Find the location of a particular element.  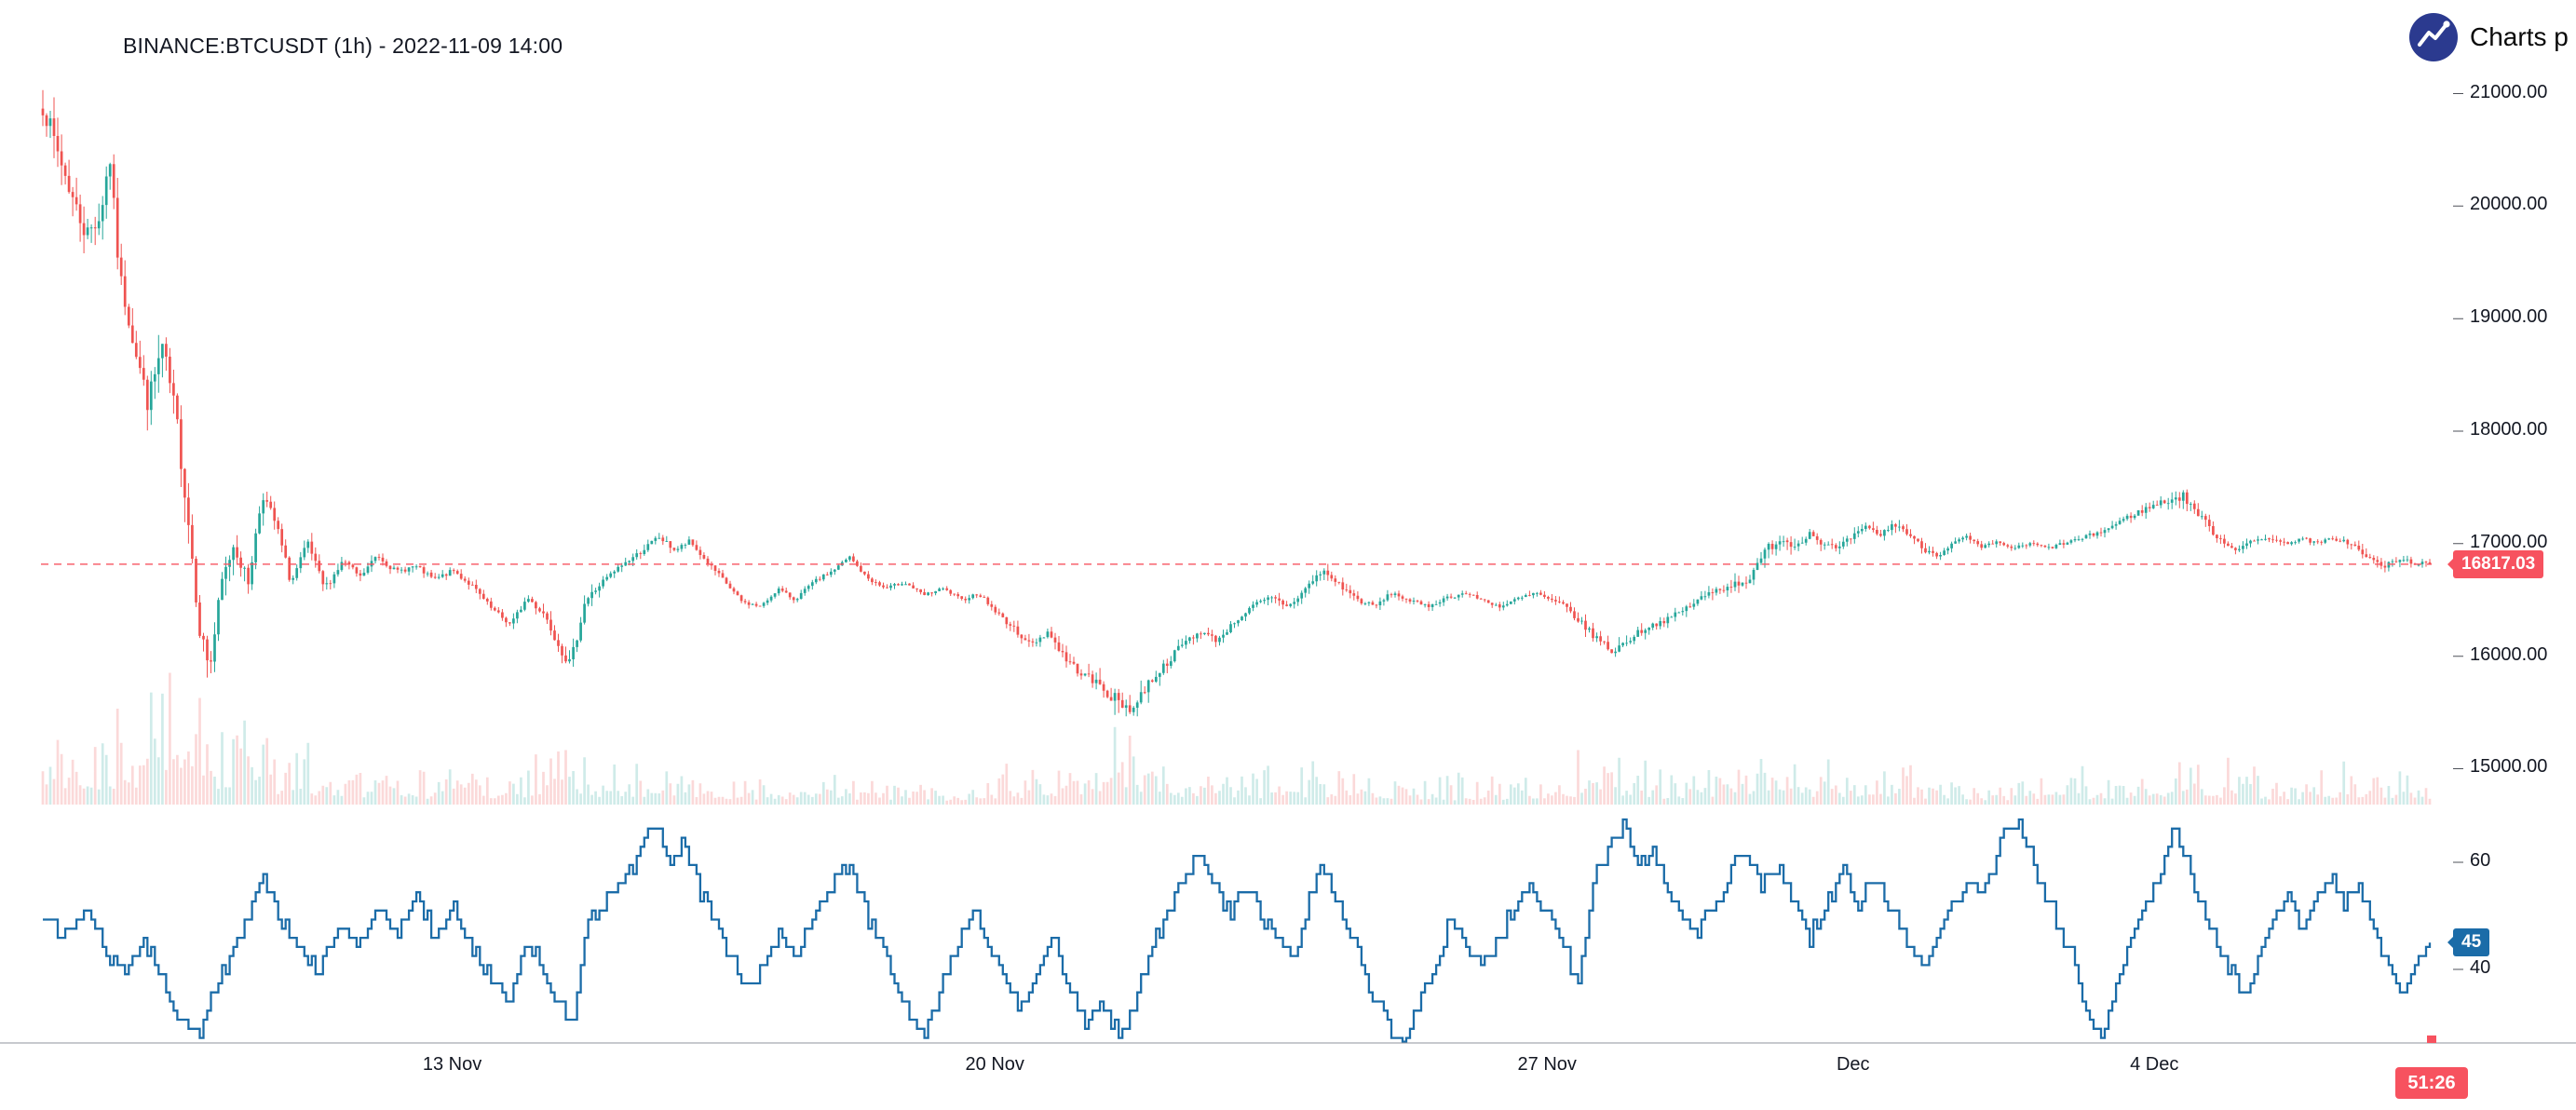

price-tick-label: 20000.00 is located at coordinates (2509, 204).